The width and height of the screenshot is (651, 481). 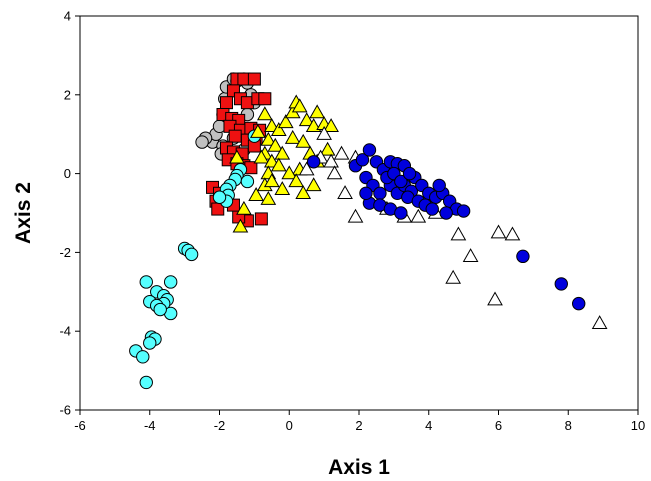 What do you see at coordinates (65, 331) in the screenshot?
I see `y-tick-label: -4` at bounding box center [65, 331].